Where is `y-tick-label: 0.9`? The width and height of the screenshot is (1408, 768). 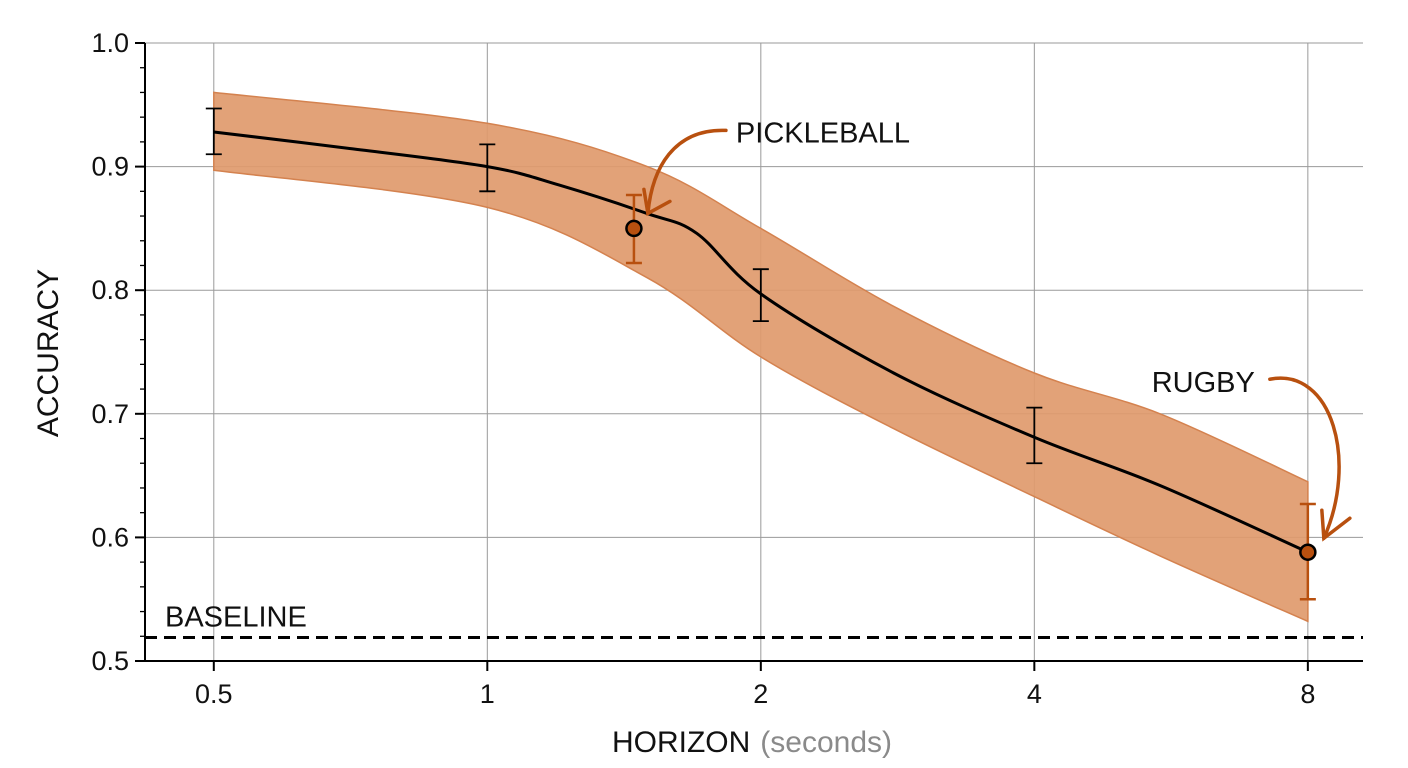
y-tick-label: 0.9 is located at coordinates (110, 167).